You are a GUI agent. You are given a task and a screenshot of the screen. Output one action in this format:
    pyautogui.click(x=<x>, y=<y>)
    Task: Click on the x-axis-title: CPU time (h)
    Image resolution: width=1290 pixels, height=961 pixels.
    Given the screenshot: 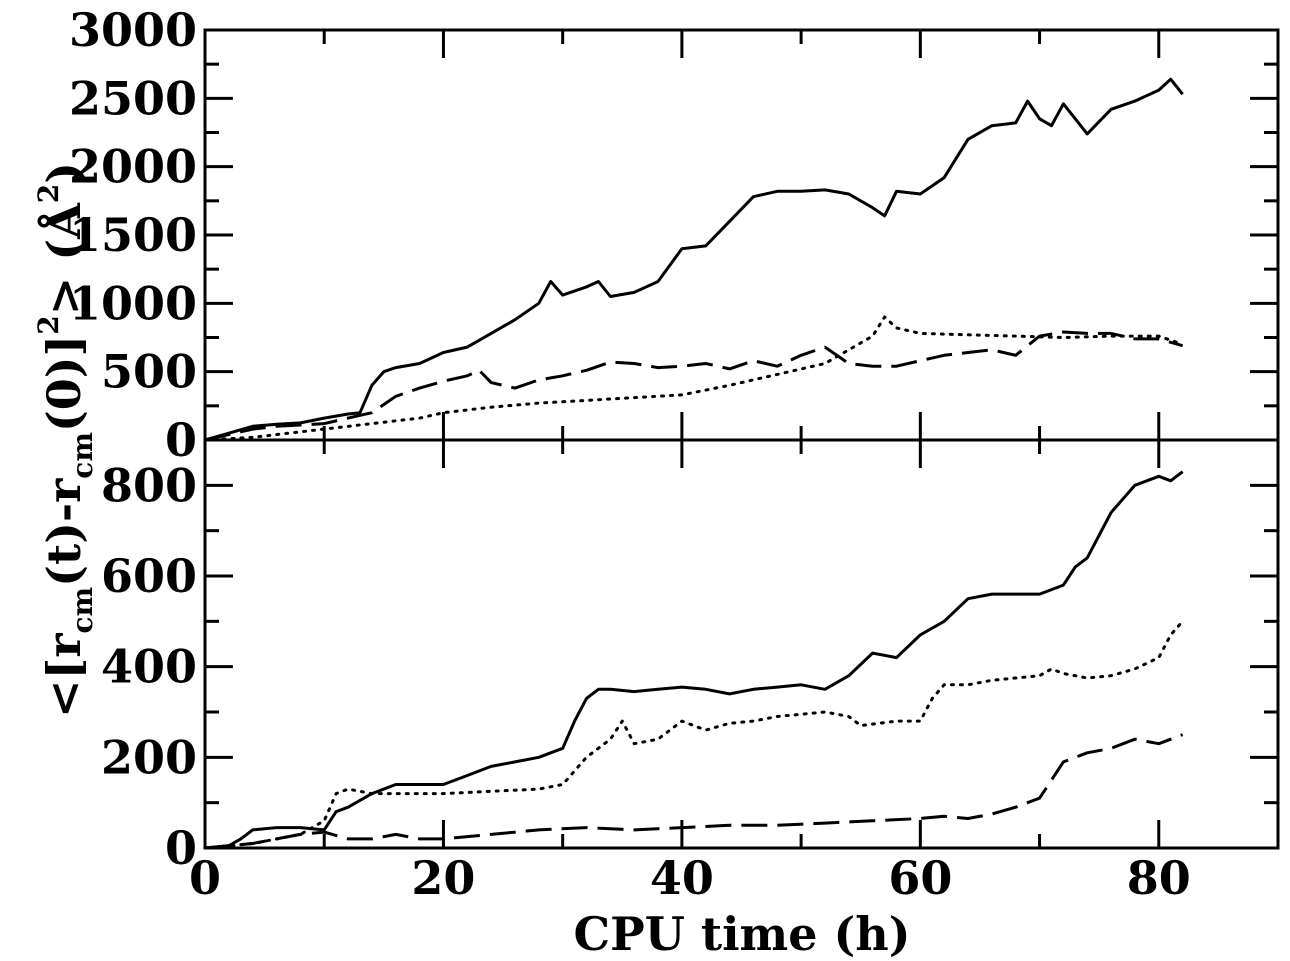 What is the action you would take?
    pyautogui.click(x=742, y=934)
    